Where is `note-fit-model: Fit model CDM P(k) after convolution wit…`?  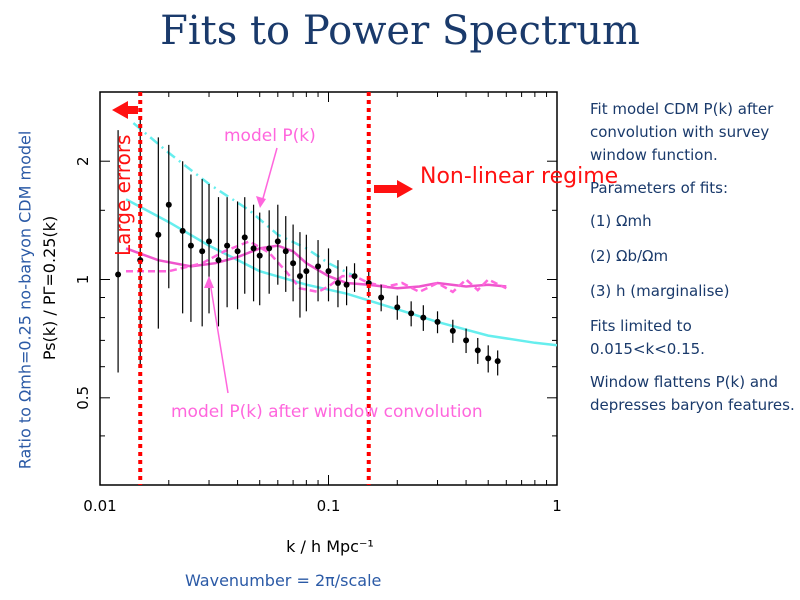
note-fit-model: Fit model CDM P(k) after convolution wit… is located at coordinates (682, 132).